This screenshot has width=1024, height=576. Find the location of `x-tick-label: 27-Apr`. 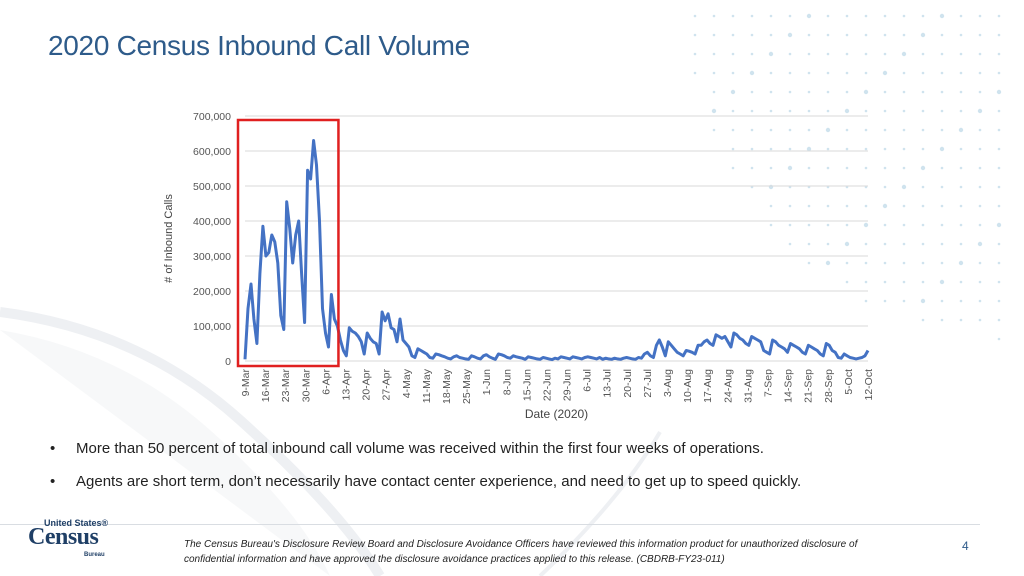

x-tick-label: 27-Apr is located at coordinates (387, 384).